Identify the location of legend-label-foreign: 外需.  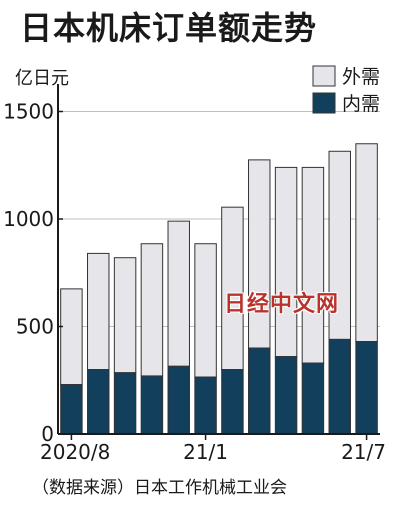
(361, 77).